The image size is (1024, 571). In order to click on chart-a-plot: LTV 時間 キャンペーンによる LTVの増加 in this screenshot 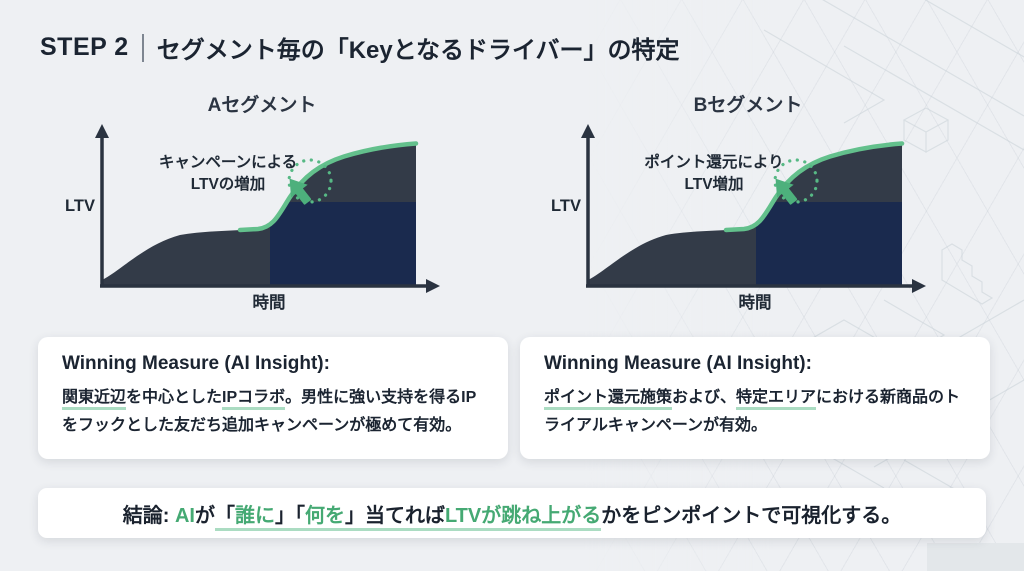, I will do `click(252, 218)`.